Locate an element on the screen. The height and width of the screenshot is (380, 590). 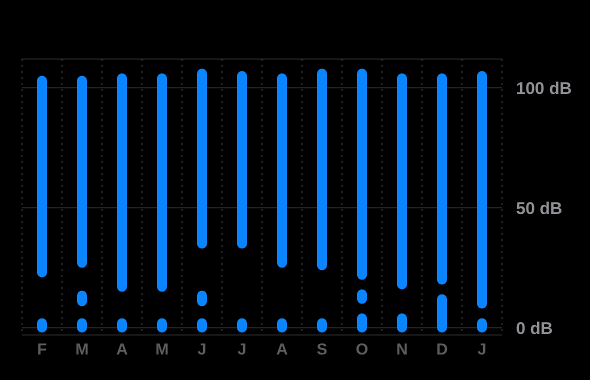
y-tick-label: 0 dB is located at coordinates (534, 328).